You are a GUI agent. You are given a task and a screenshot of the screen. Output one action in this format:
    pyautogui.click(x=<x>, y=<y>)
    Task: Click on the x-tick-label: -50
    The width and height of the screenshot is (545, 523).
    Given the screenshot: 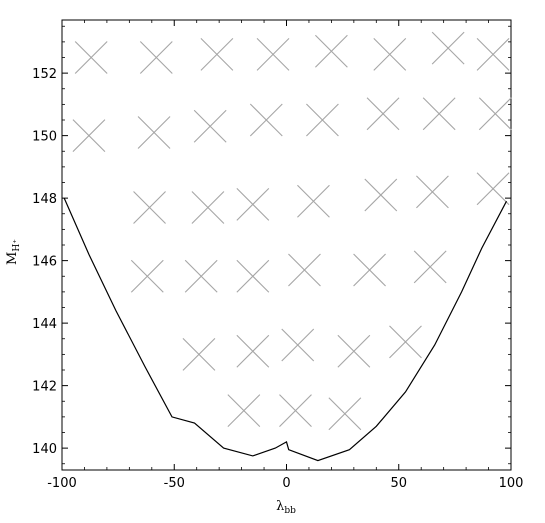 What is the action you would take?
    pyautogui.click(x=174, y=483)
    